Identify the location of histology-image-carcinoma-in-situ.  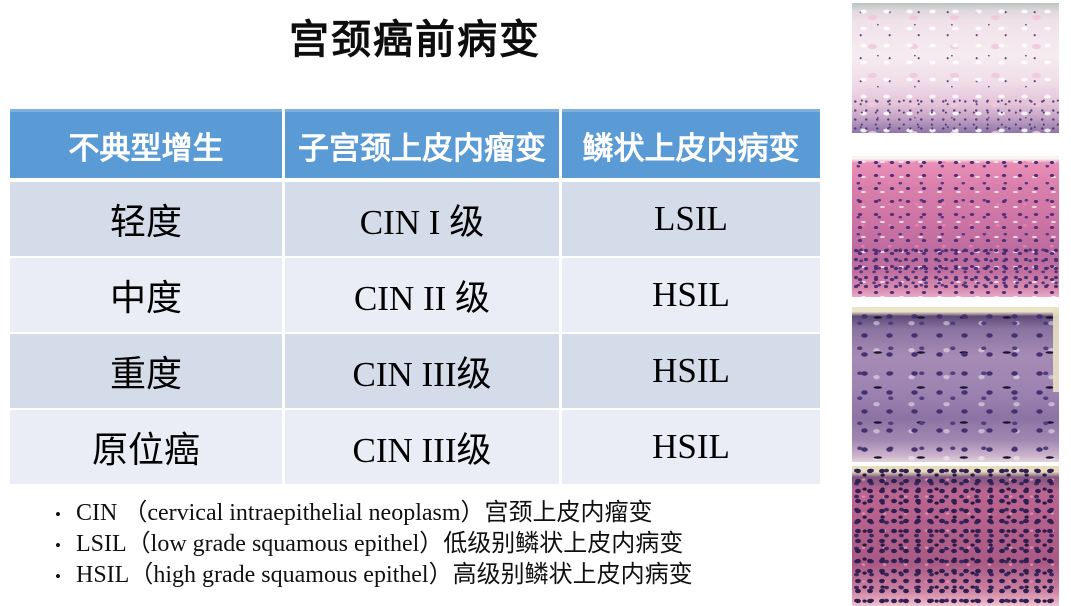
(955, 536).